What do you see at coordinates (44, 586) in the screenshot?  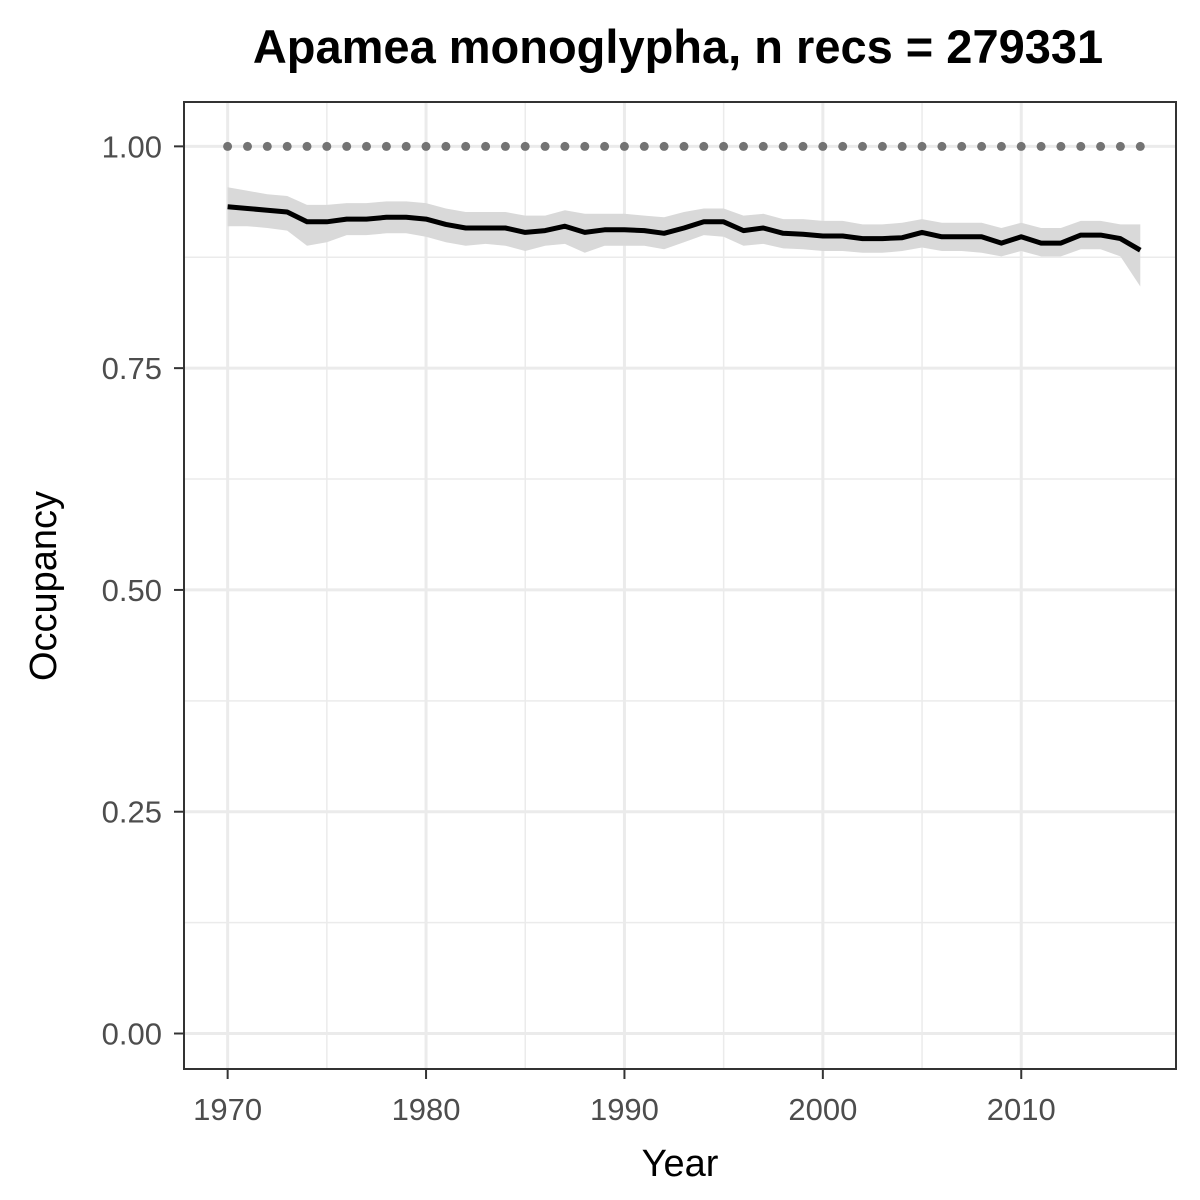 I see `y-axis-title: Occupancy` at bounding box center [44, 586].